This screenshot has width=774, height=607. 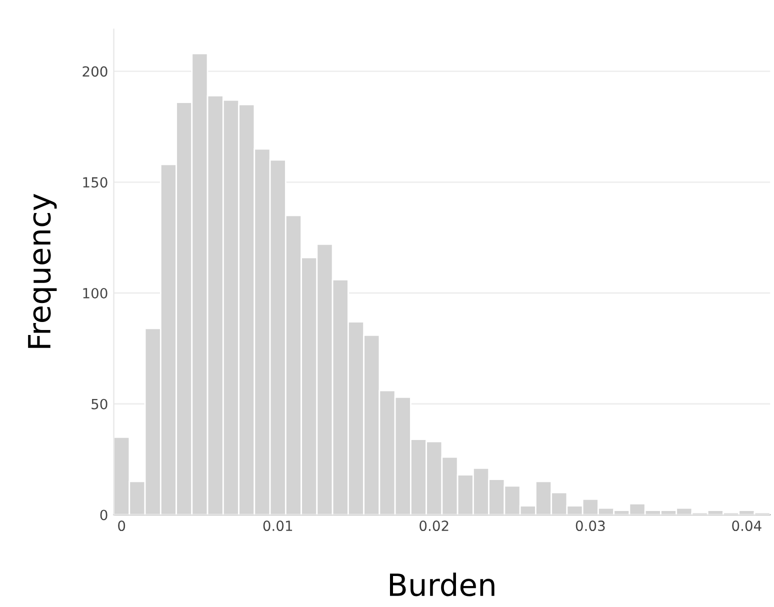 What do you see at coordinates (747, 526) in the screenshot?
I see `x-tick-label: 0.04` at bounding box center [747, 526].